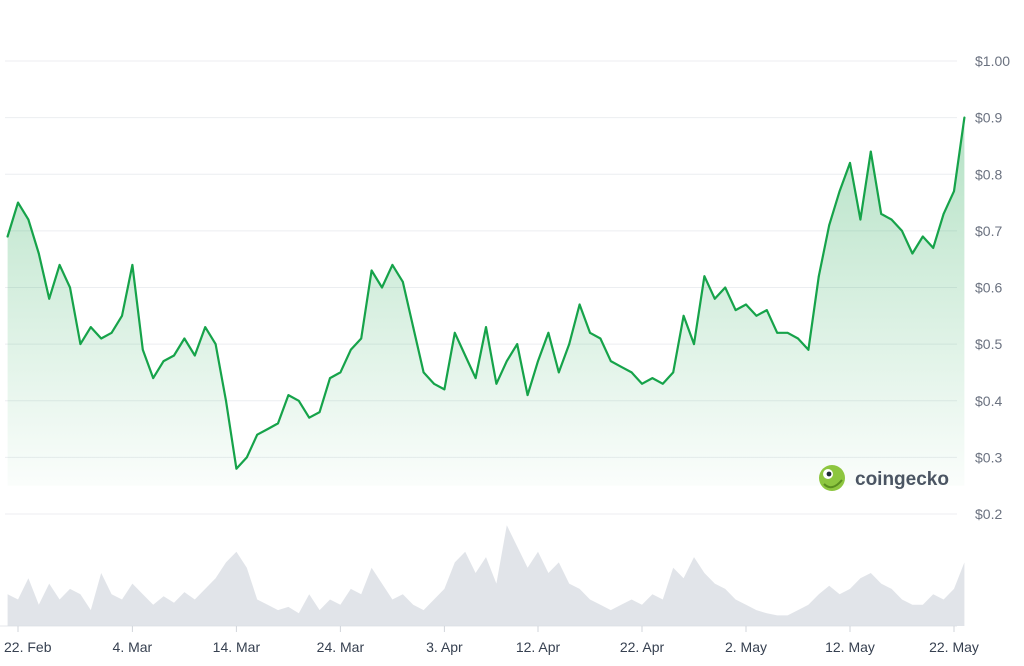 Image resolution: width=1024 pixels, height=666 pixels. I want to click on x-tick-label: 3. Apr, so click(444, 647).